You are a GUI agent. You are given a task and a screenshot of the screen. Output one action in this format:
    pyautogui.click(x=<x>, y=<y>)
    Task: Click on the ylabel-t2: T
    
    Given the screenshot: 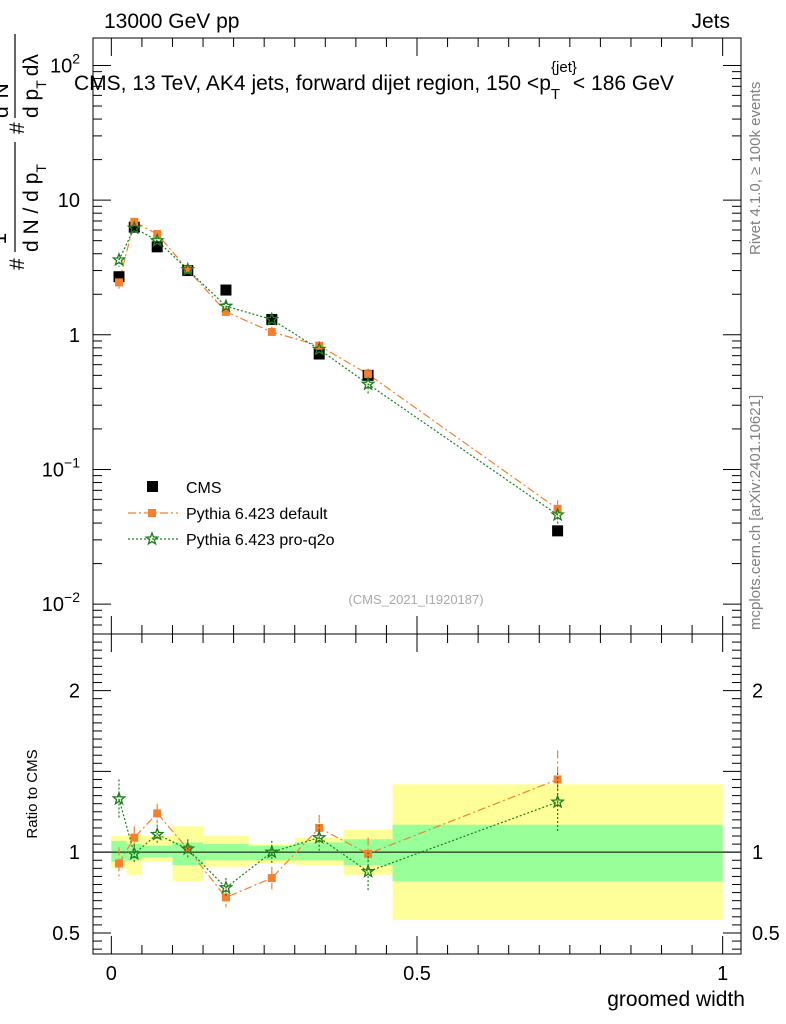 What is the action you would take?
    pyautogui.click(x=41, y=84)
    